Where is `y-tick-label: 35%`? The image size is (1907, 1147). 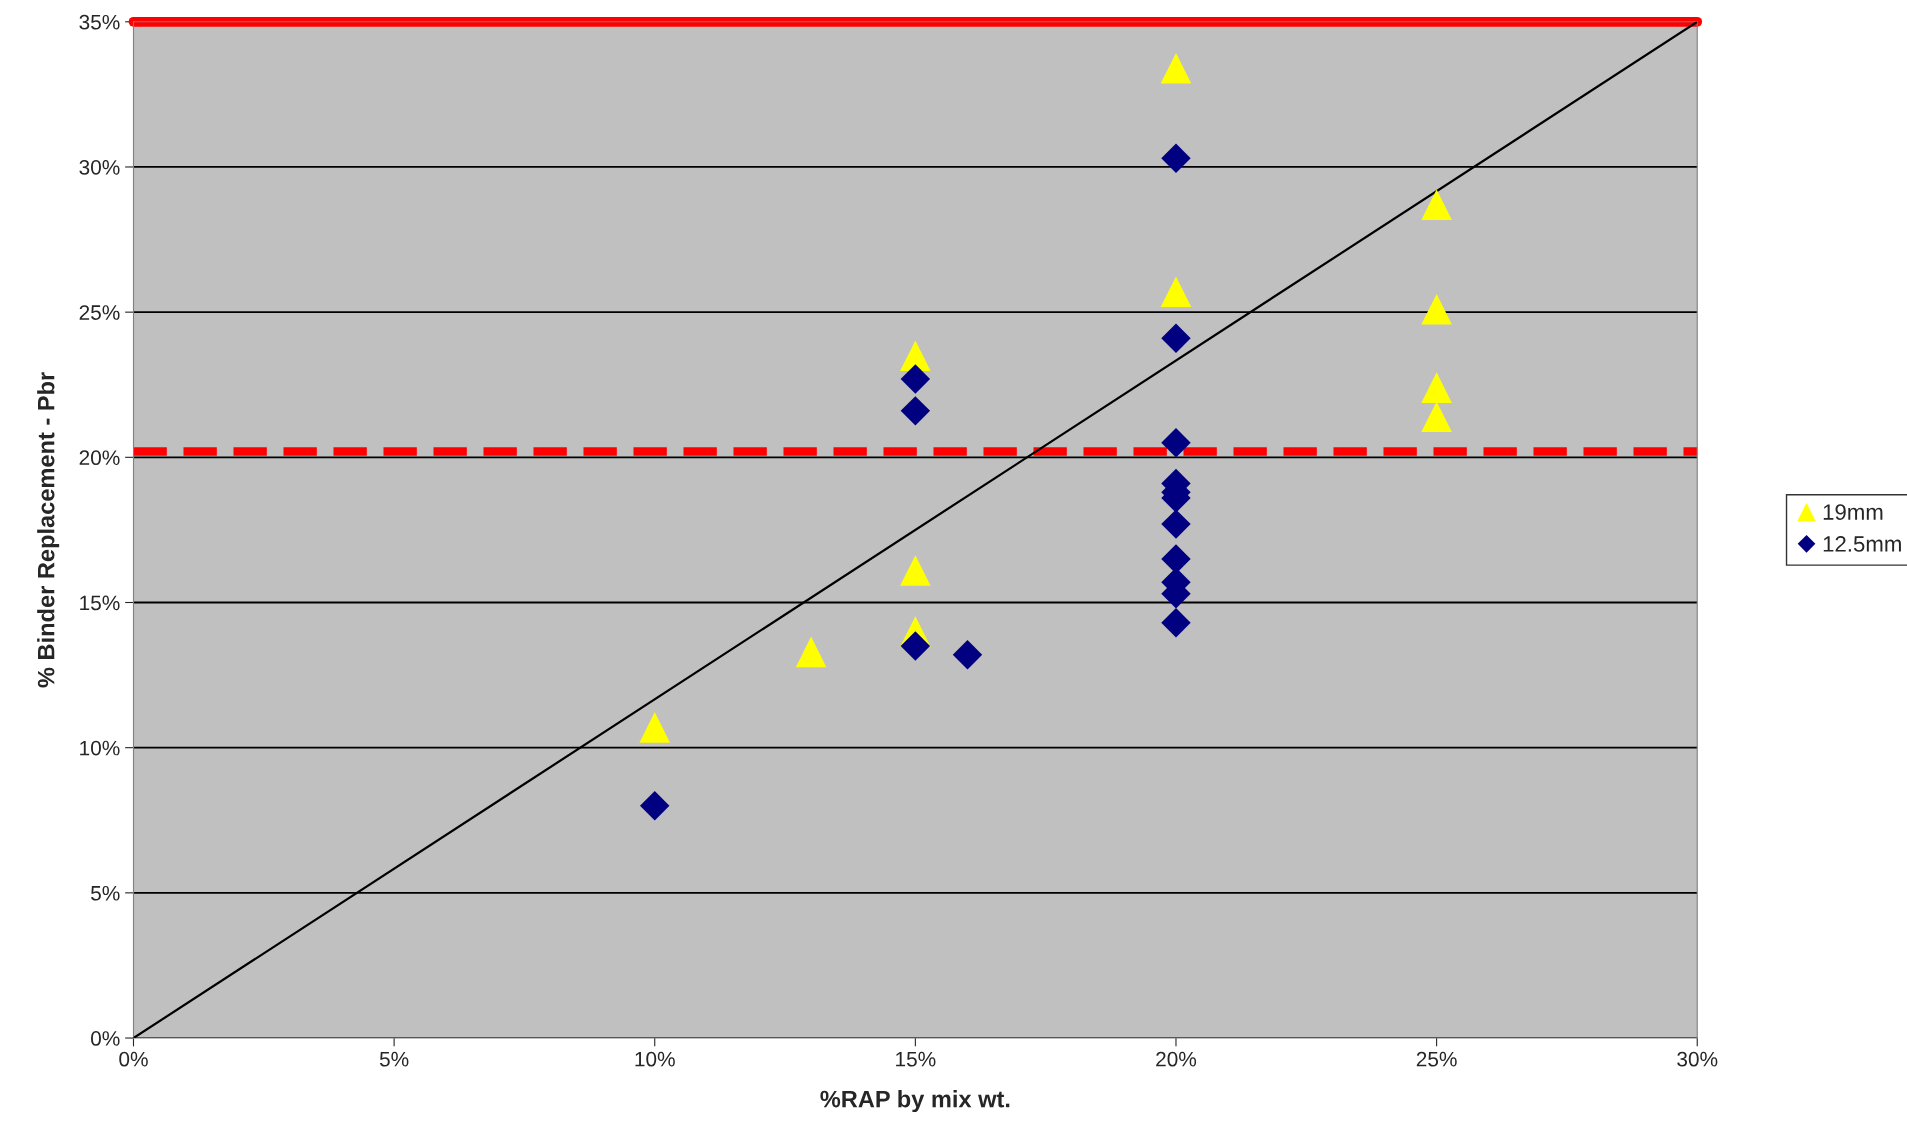
y-tick-label: 35% is located at coordinates (99, 22).